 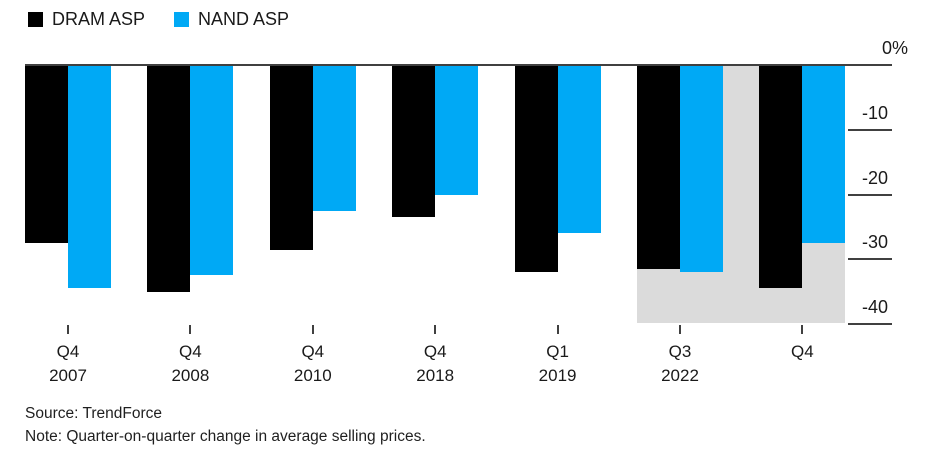 I want to click on nand-legend-swatch, so click(x=182, y=19).